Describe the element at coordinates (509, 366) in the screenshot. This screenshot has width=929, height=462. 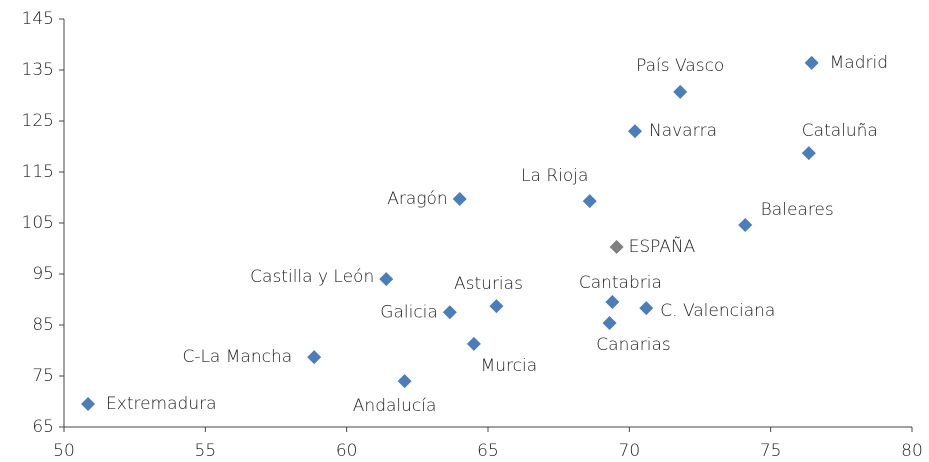
I see `point-label: Murcia` at that location.